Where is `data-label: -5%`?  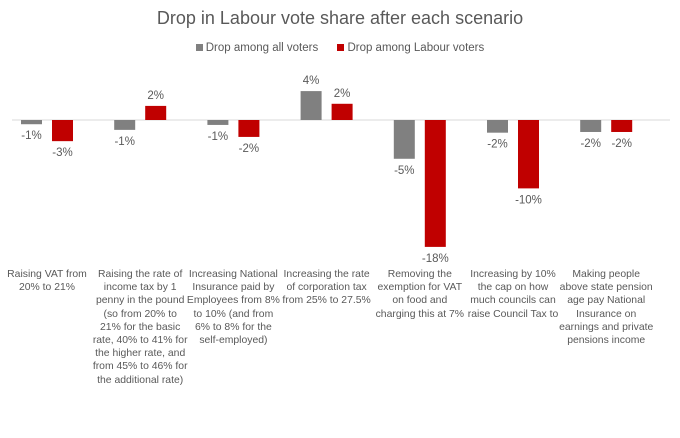
data-label: -5% is located at coordinates (404, 171).